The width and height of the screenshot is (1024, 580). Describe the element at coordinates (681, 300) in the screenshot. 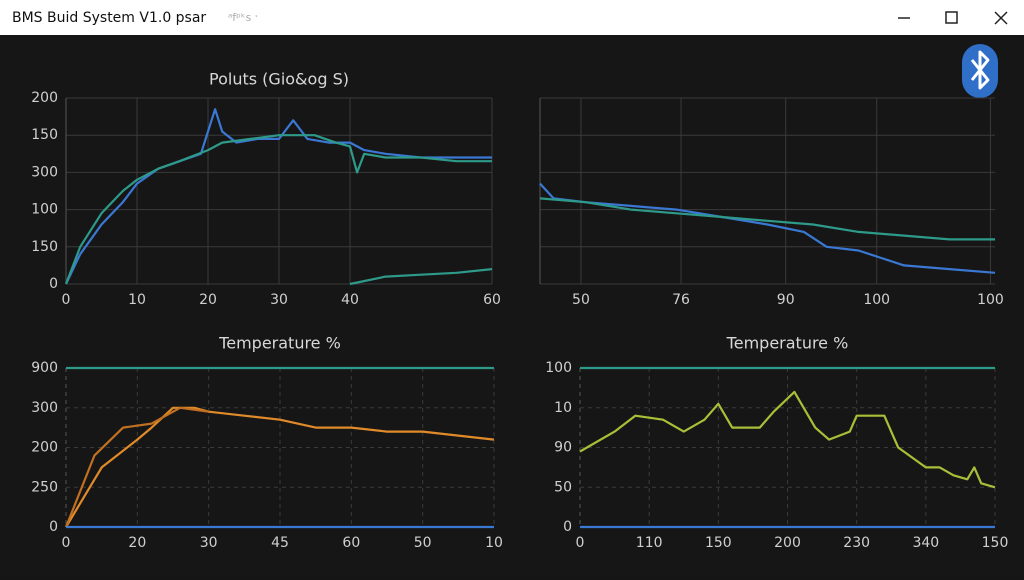

I see `x-tick-label: 76` at that location.